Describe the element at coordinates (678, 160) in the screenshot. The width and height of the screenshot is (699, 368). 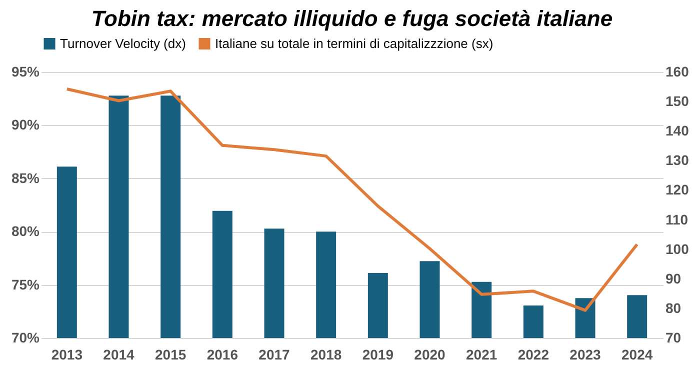
I see `y2-tick-label: 130` at that location.